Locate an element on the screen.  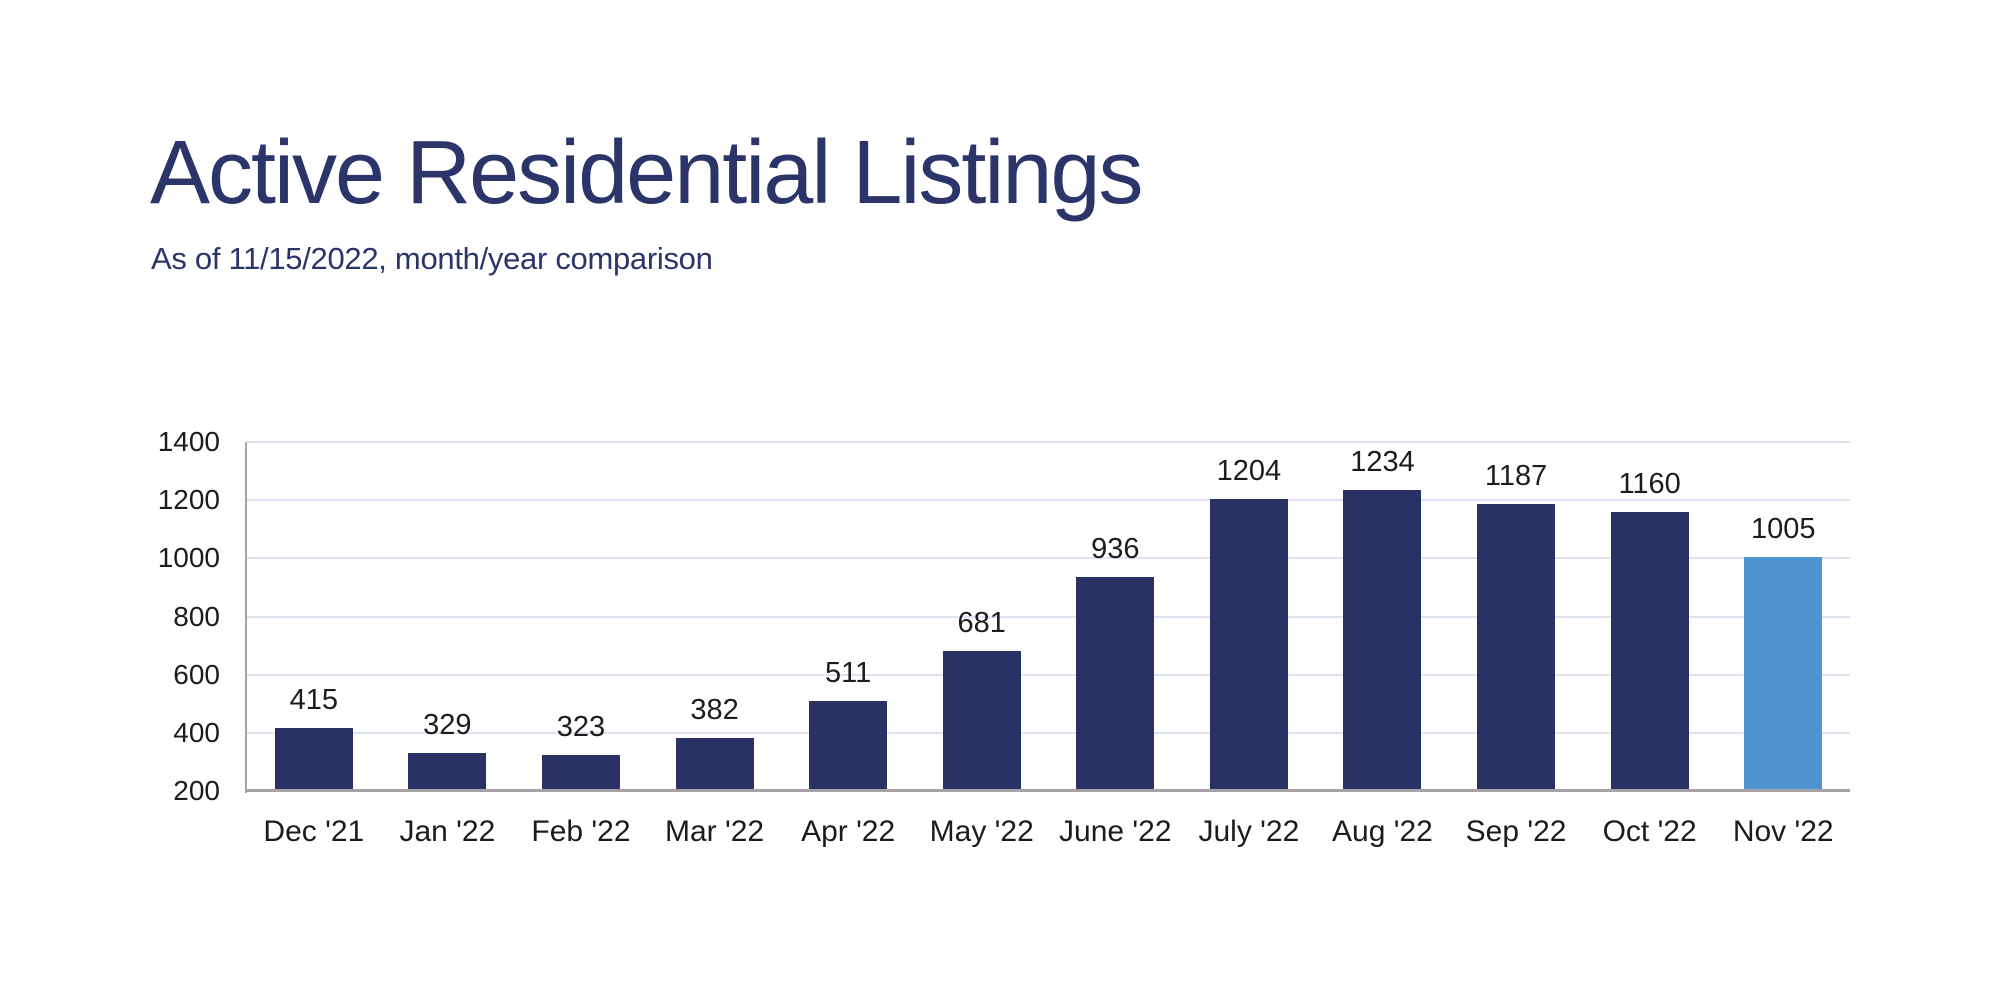
bar-value-label: 1005 is located at coordinates (1783, 528).